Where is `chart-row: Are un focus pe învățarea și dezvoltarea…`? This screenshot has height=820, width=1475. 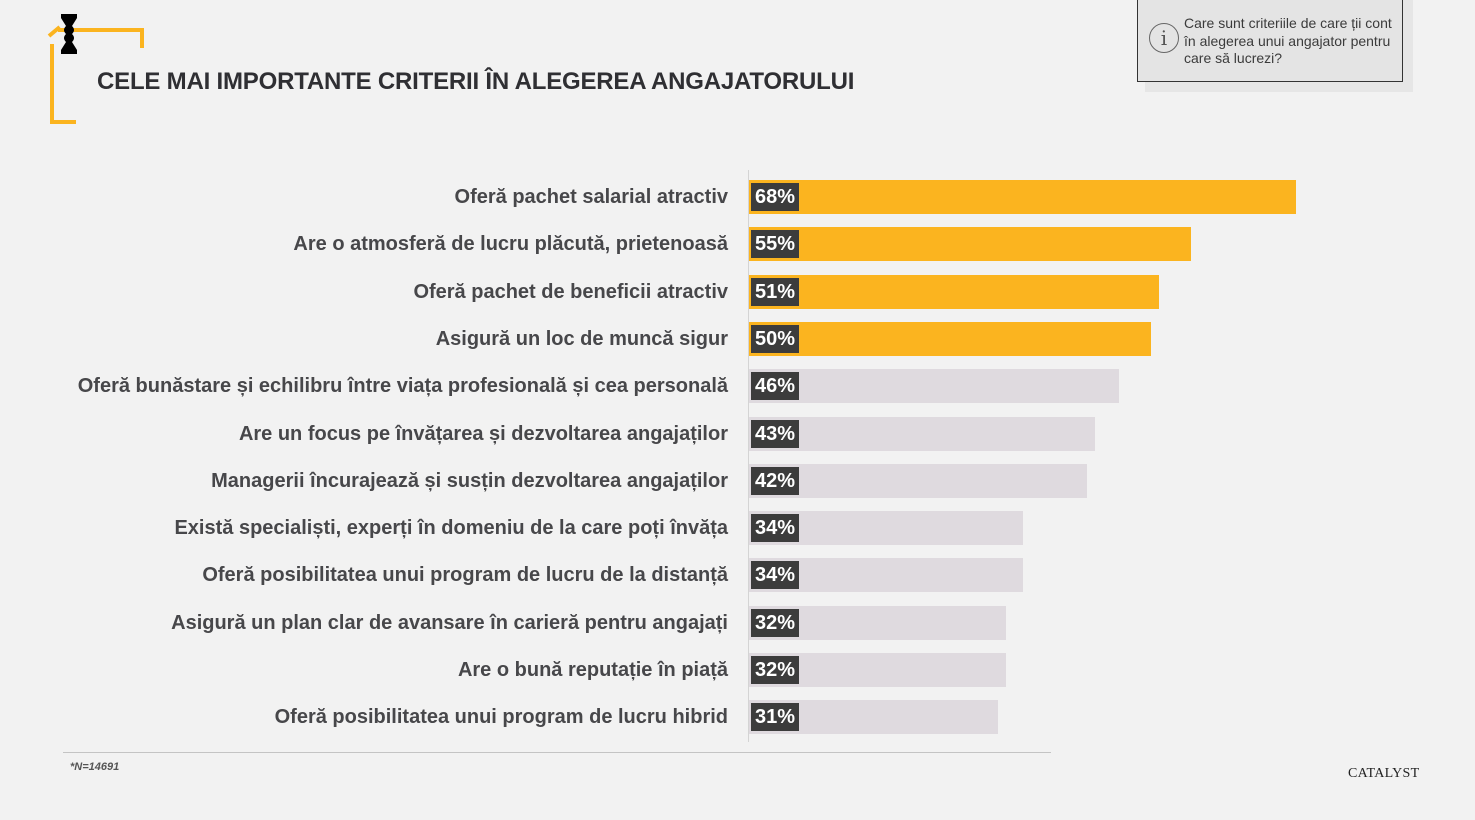
chart-row: Are un focus pe învățarea și dezvoltarea… is located at coordinates (737, 433).